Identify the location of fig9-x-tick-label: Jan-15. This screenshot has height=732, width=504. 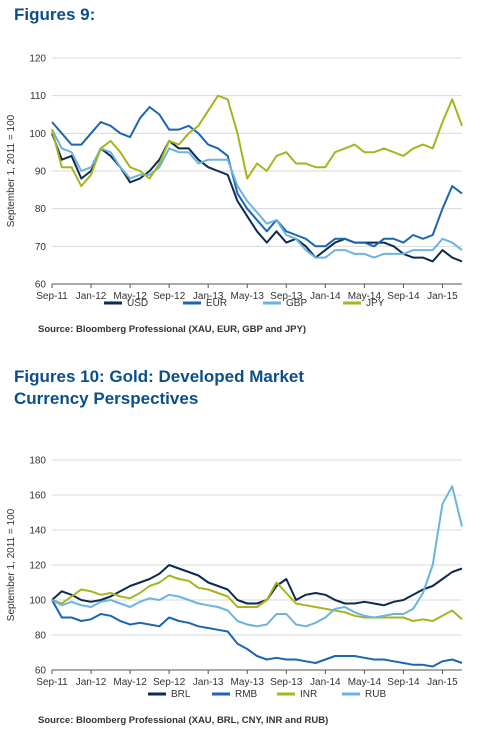
(442, 296).